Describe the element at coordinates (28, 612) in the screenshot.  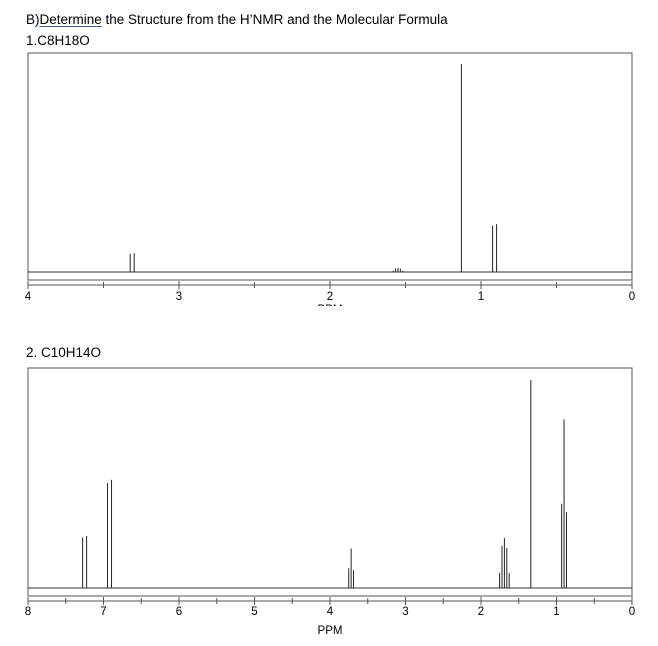
I see `tick-label: 8` at that location.